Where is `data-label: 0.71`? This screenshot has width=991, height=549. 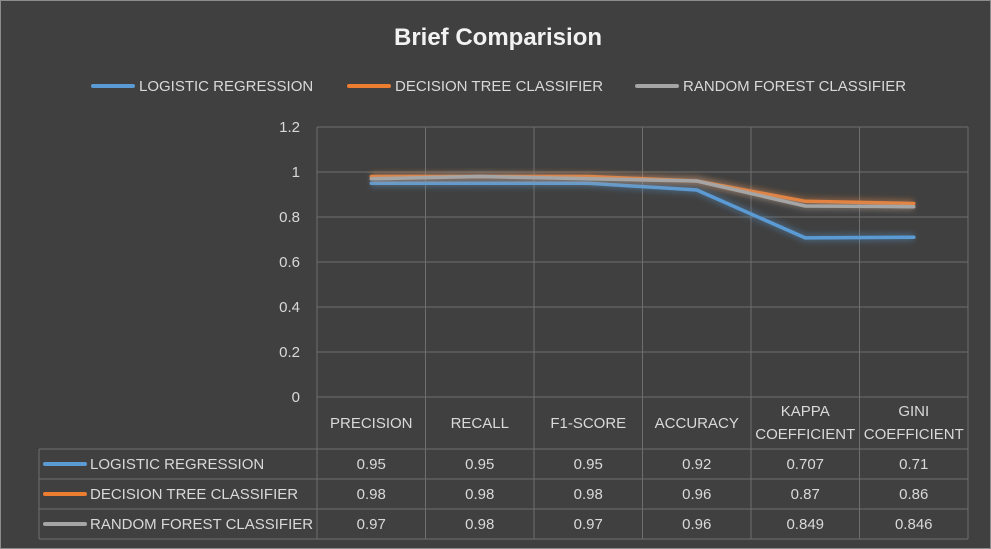
data-label: 0.71 is located at coordinates (913, 464).